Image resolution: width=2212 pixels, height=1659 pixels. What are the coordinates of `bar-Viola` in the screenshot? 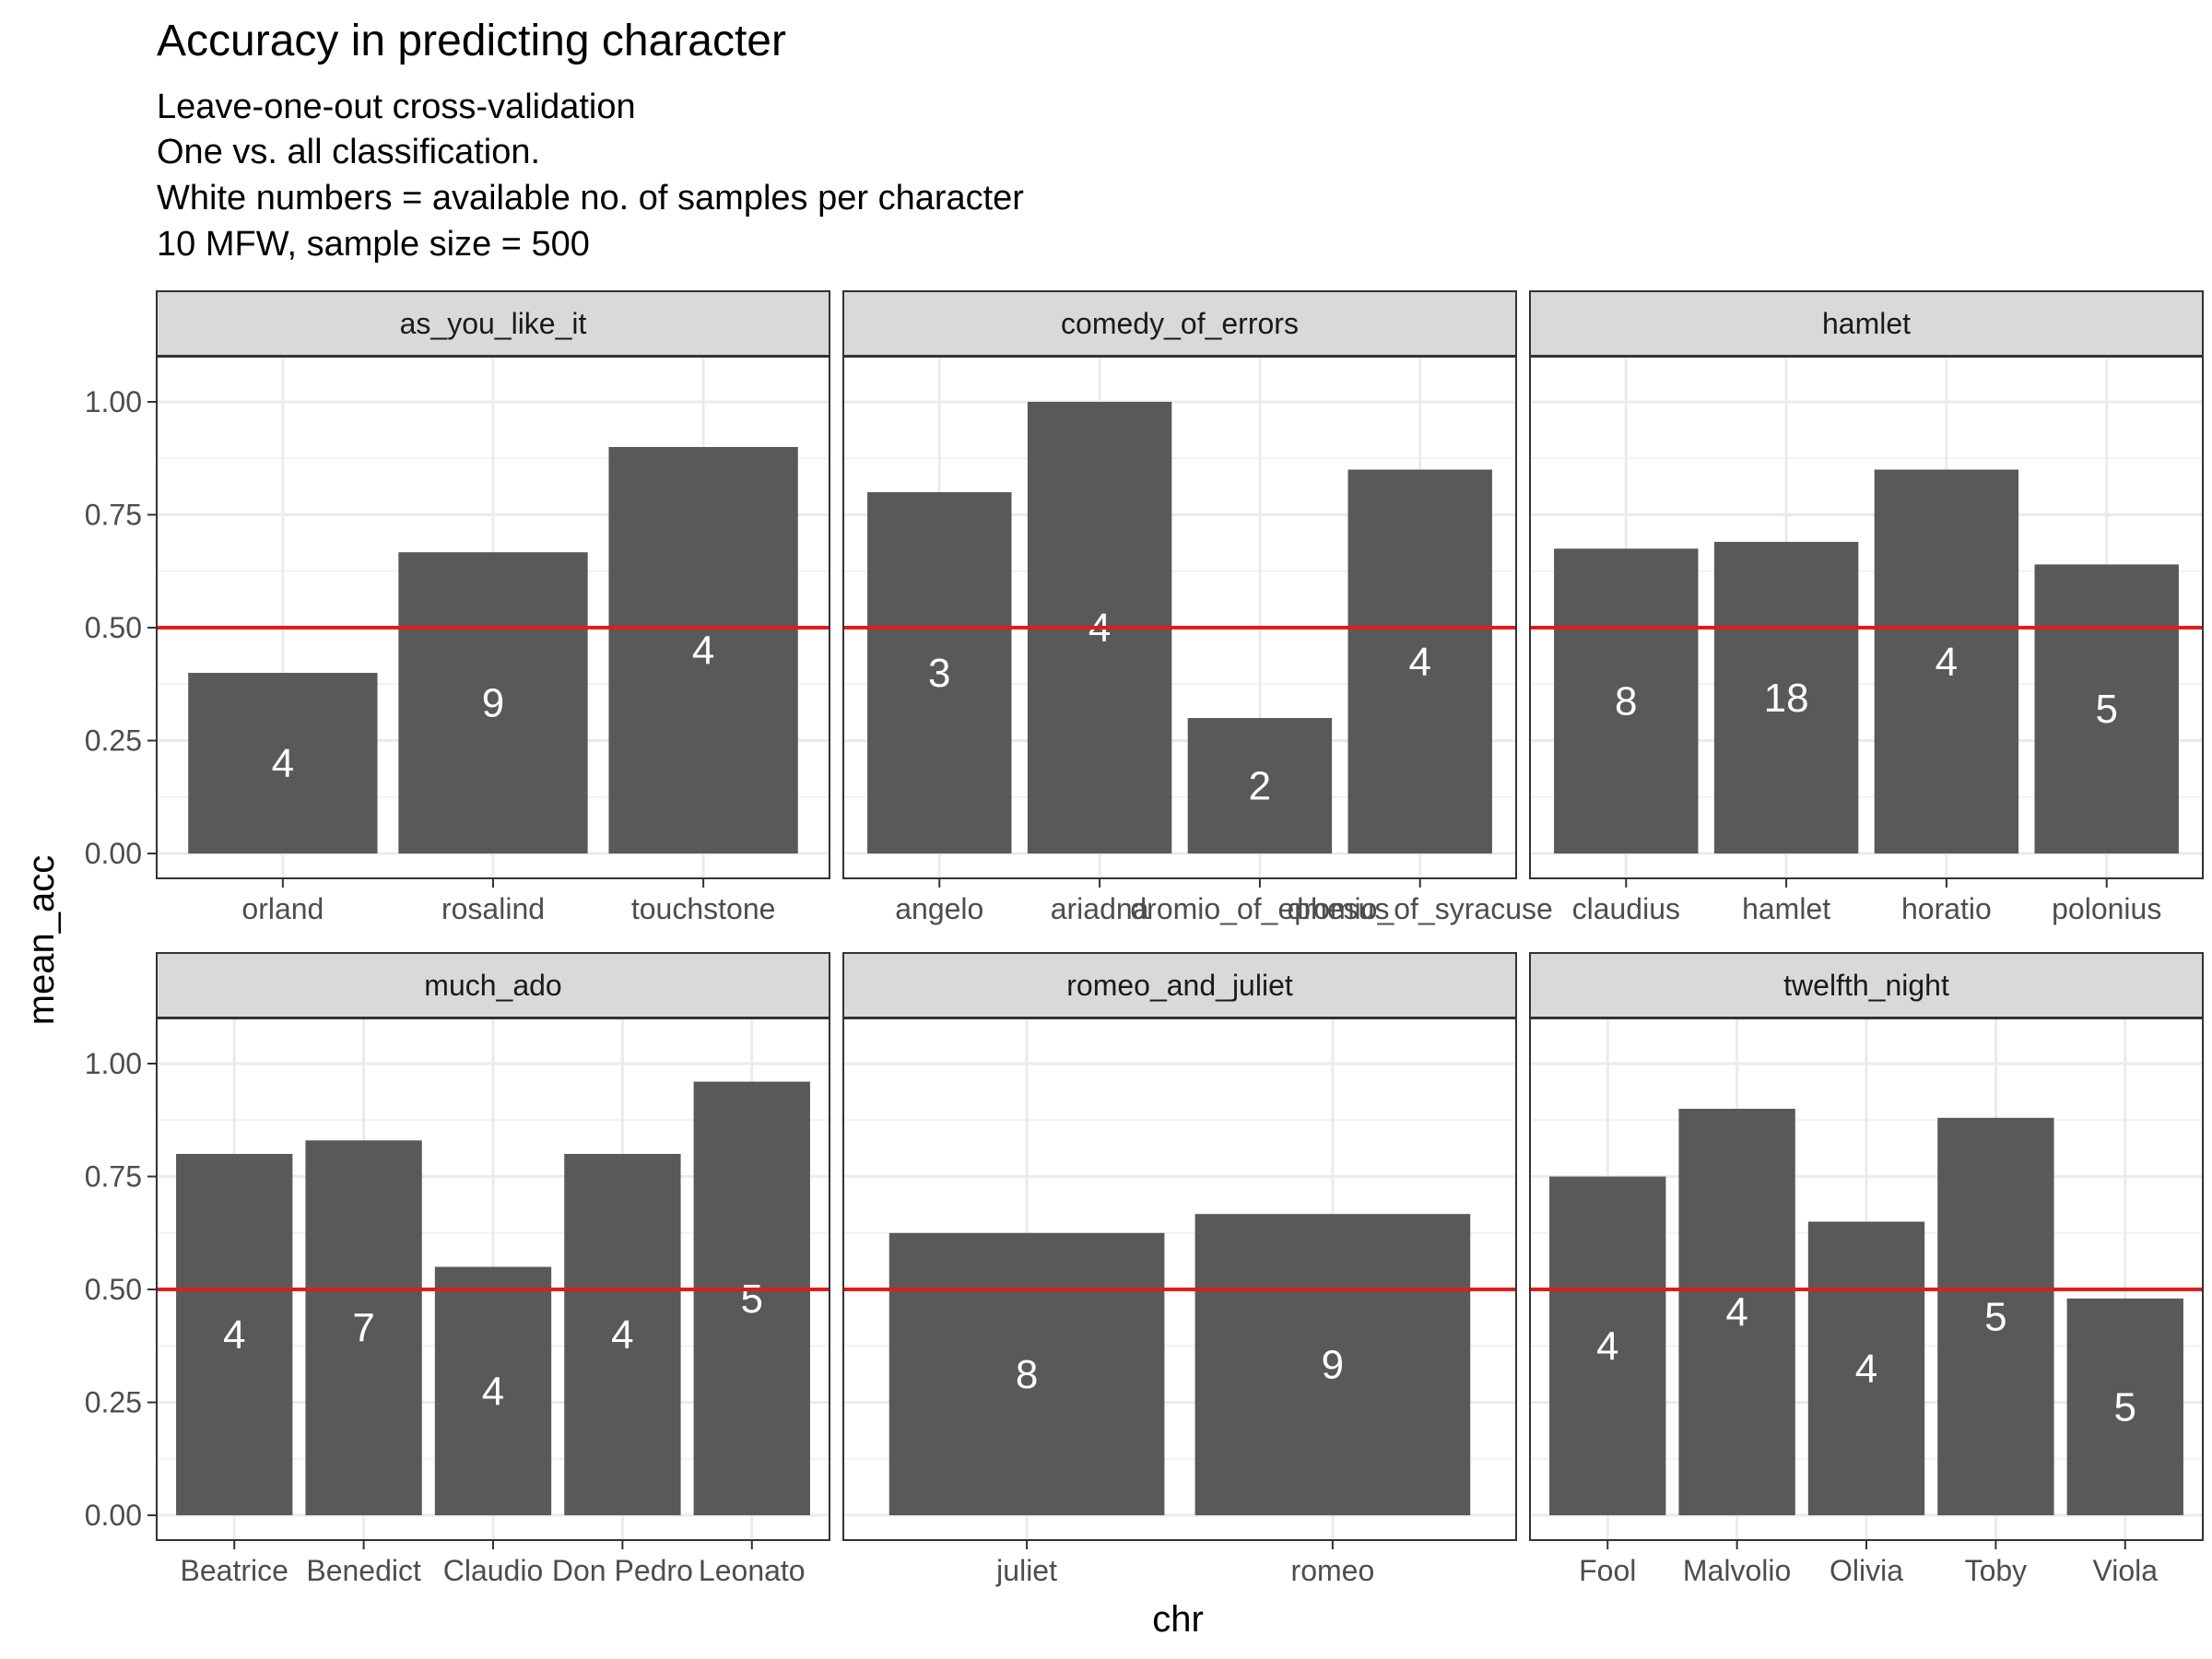 It's located at (2124, 1407).